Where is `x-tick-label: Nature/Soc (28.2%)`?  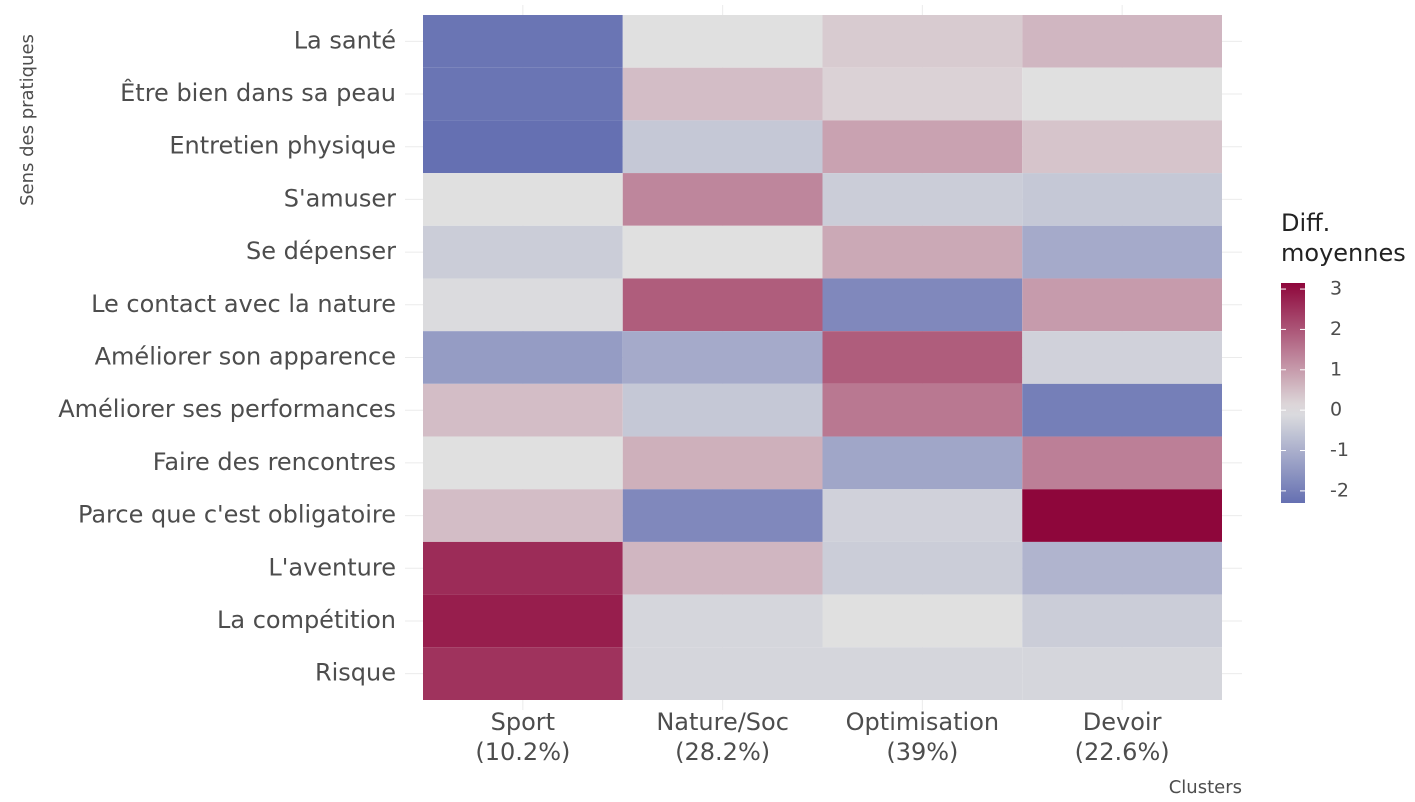
x-tick-label: Nature/Soc (28.2%) is located at coordinates (722, 737).